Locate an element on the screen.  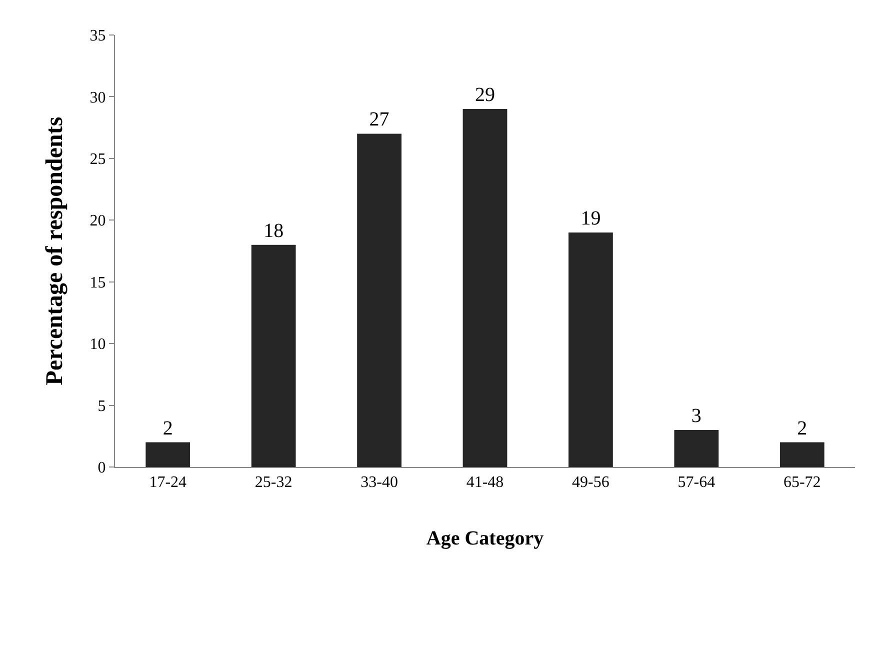
y-tick-label: 5 is located at coordinates (102, 406).